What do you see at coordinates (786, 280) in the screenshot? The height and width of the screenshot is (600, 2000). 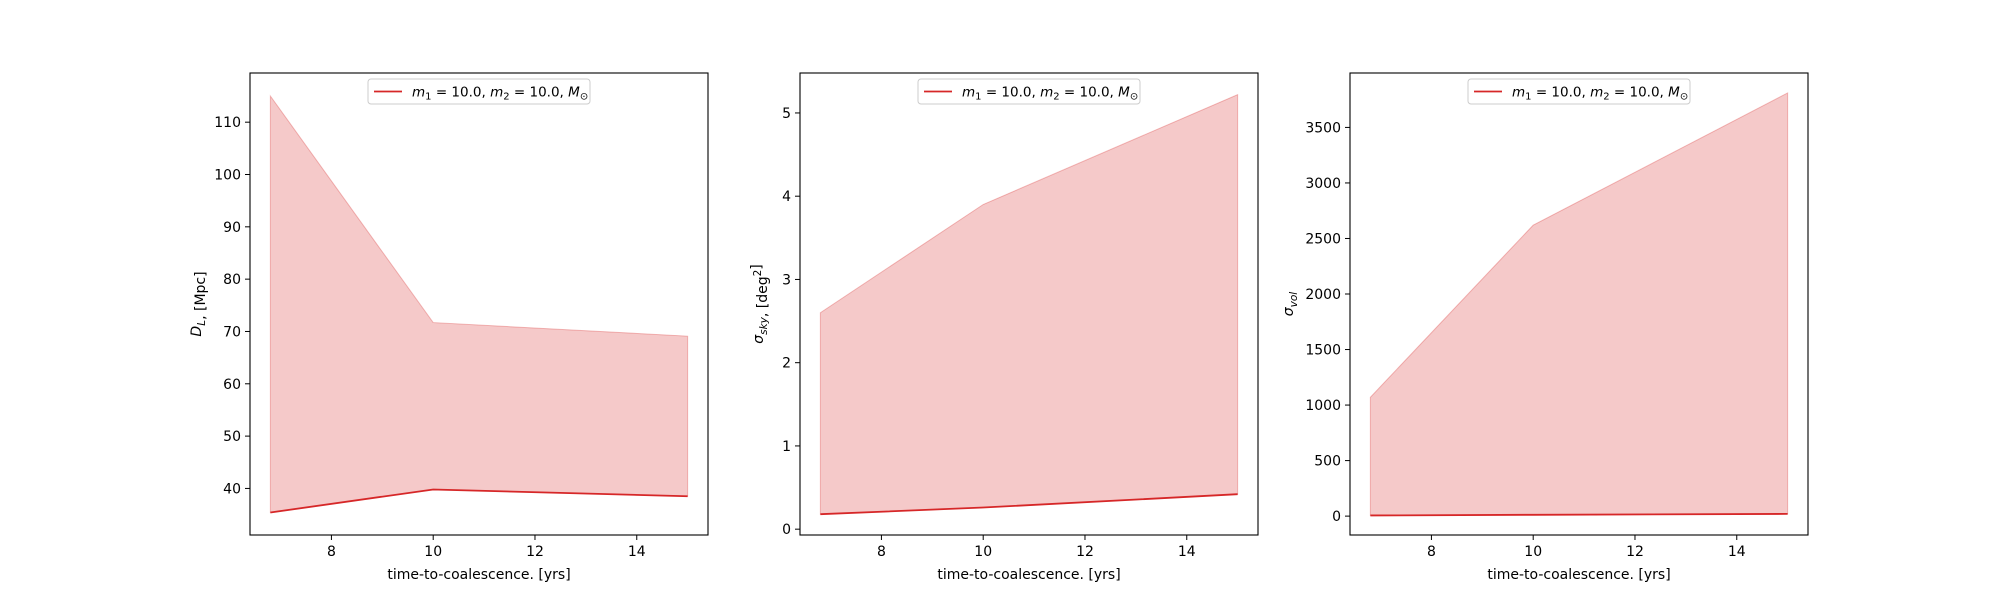 I see `y-tick-label: 3` at bounding box center [786, 280].